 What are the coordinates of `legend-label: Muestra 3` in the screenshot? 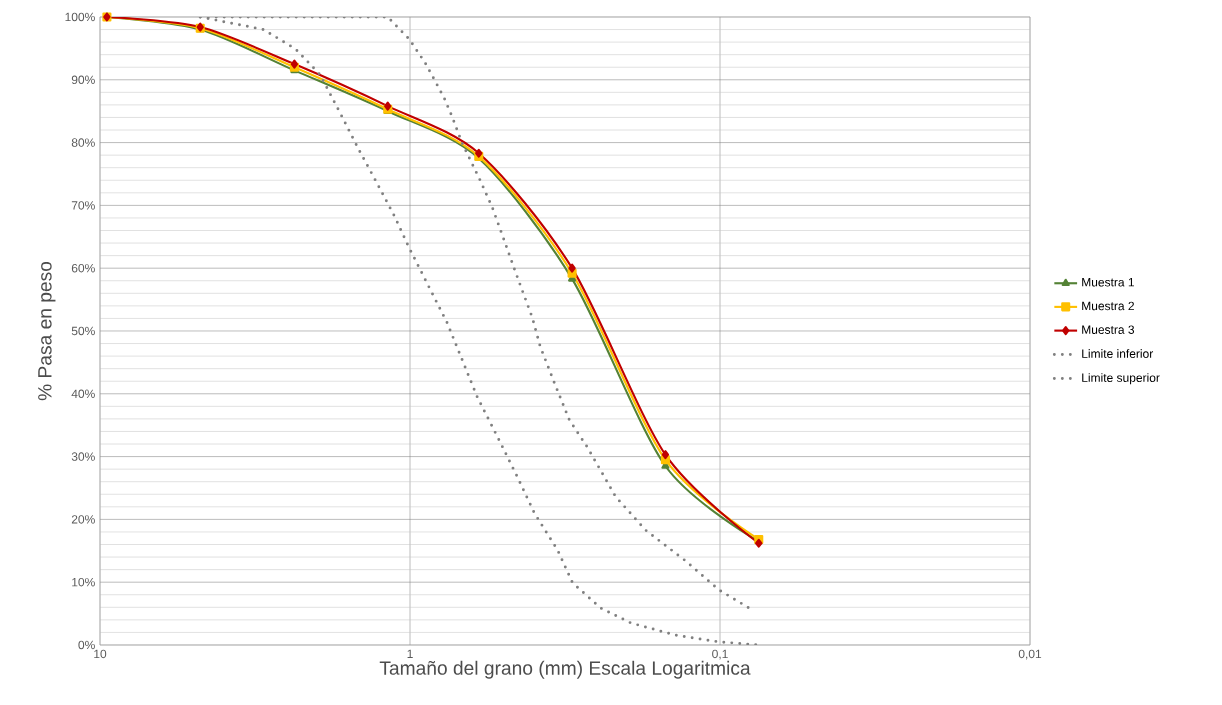 It's located at (1108, 329).